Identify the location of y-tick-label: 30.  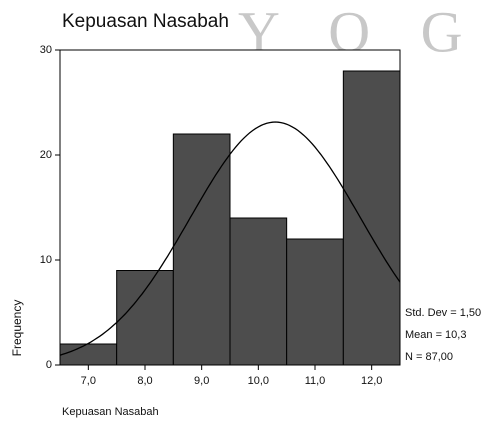
(46, 50).